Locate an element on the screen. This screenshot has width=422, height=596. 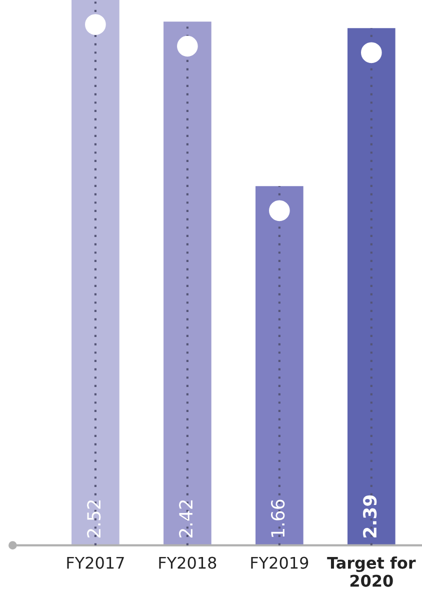
x-tick-label: Target for 2020 is located at coordinates (371, 571).